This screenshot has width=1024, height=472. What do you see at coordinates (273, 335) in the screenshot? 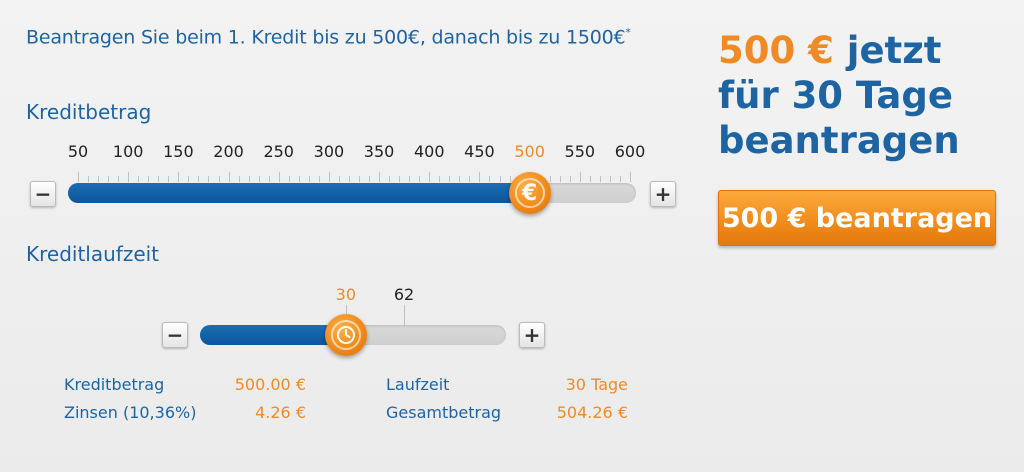
I see `duration-slider-fill` at bounding box center [273, 335].